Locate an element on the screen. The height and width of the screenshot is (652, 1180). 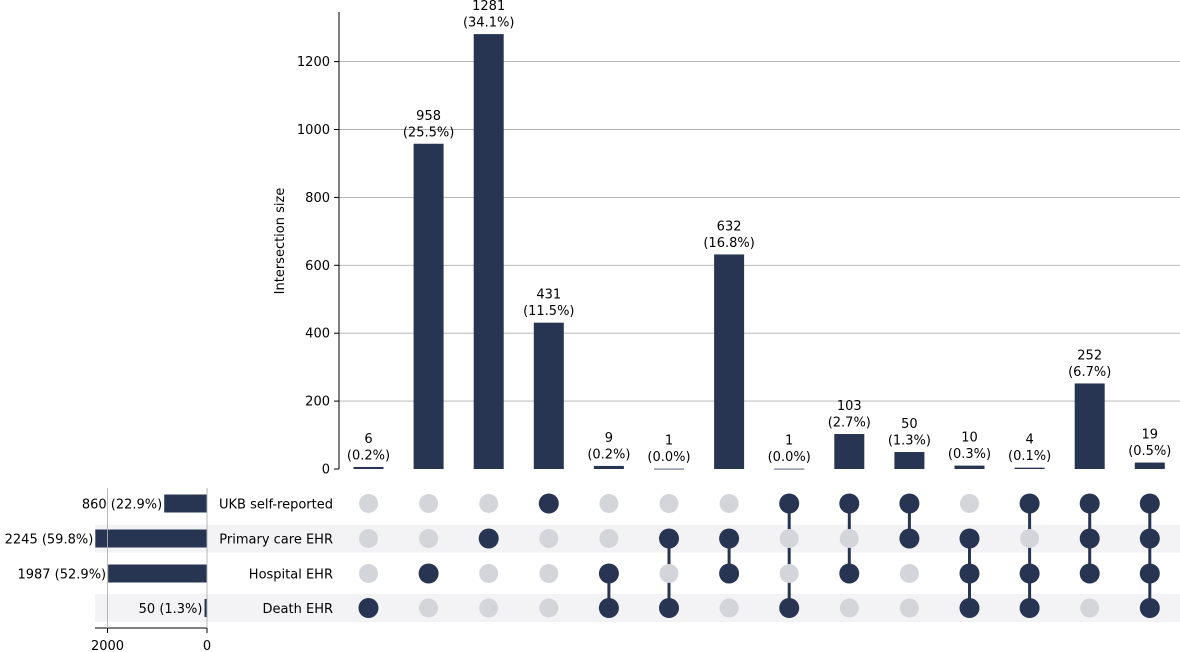
membership-matrix is located at coordinates (759, 555).